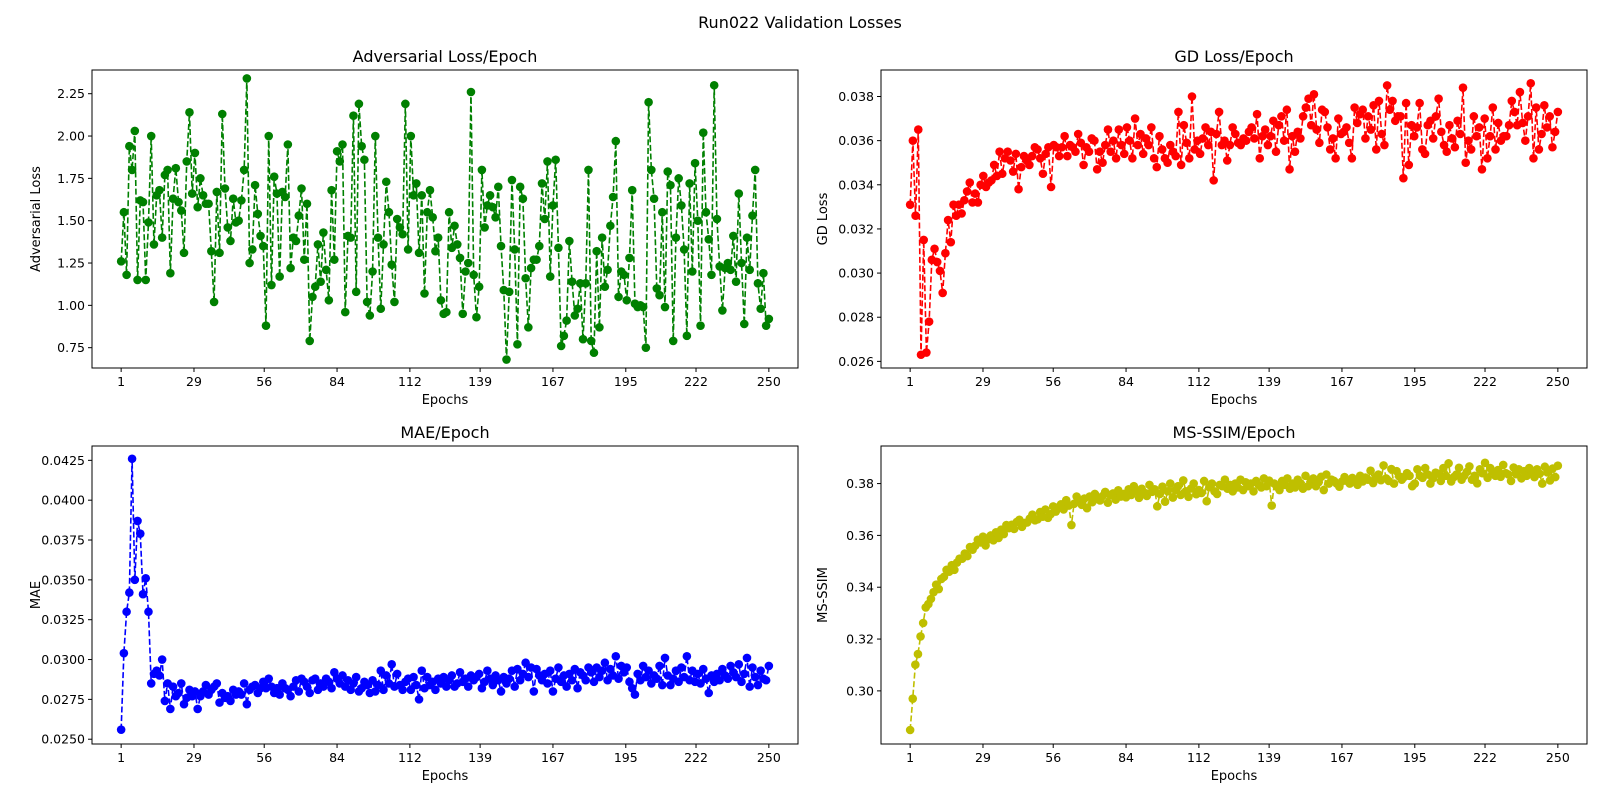  What do you see at coordinates (1126, 757) in the screenshot?
I see `ms-ssim-x-tick-label: 84` at bounding box center [1126, 757].